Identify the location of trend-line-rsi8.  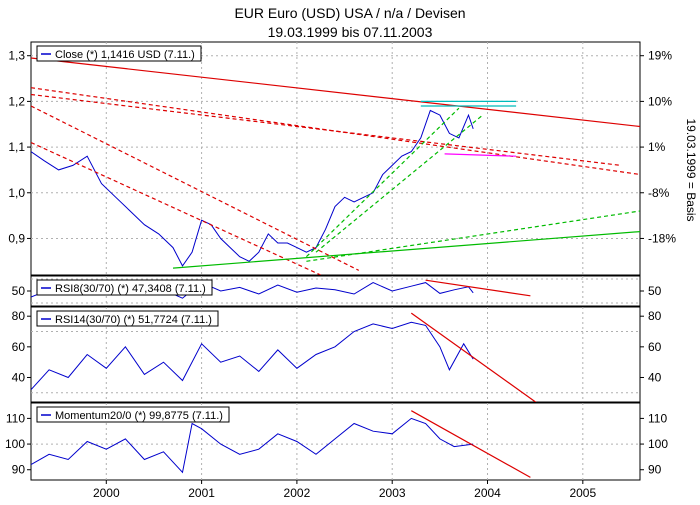
(478, 288).